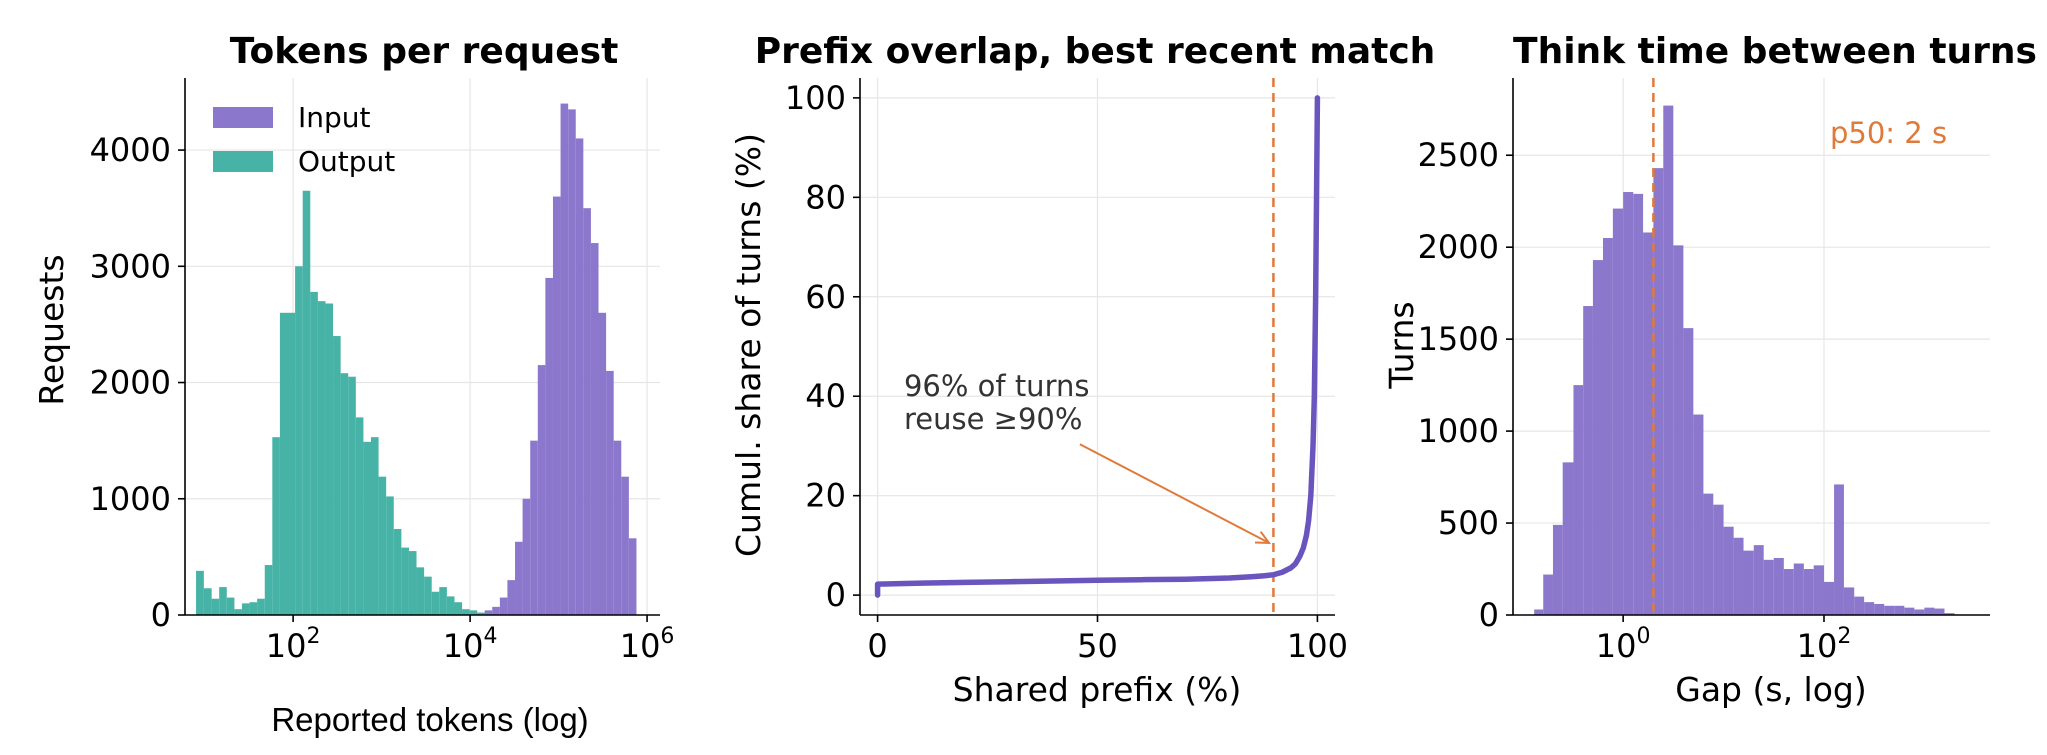  What do you see at coordinates (825, 396) in the screenshot?
I see `ytick-label-2: 40` at bounding box center [825, 396].